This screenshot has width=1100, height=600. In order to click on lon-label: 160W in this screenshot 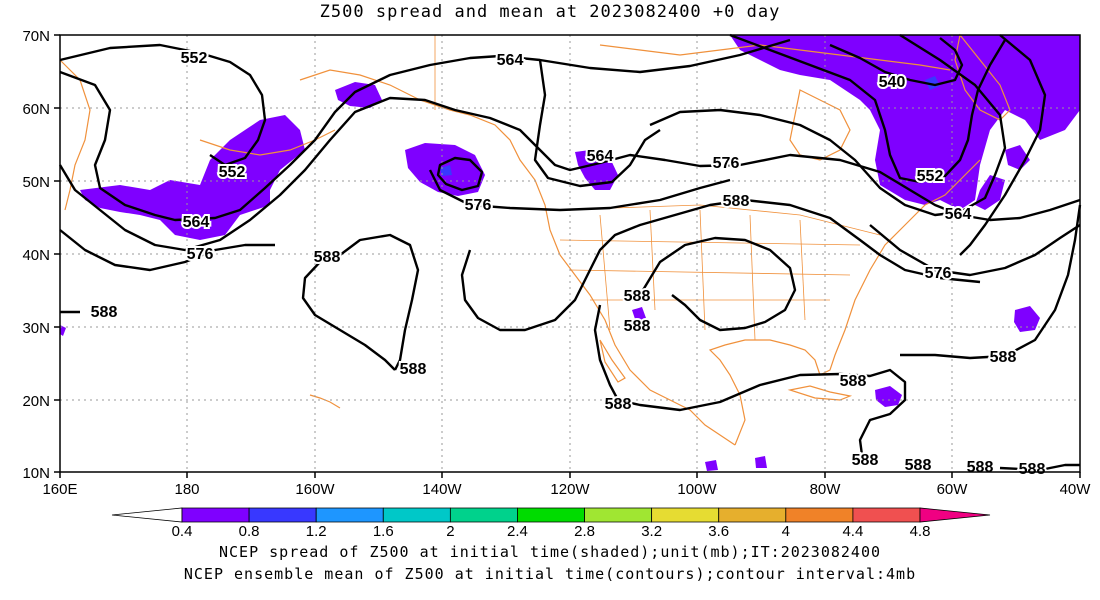, I will do `click(315, 489)`.